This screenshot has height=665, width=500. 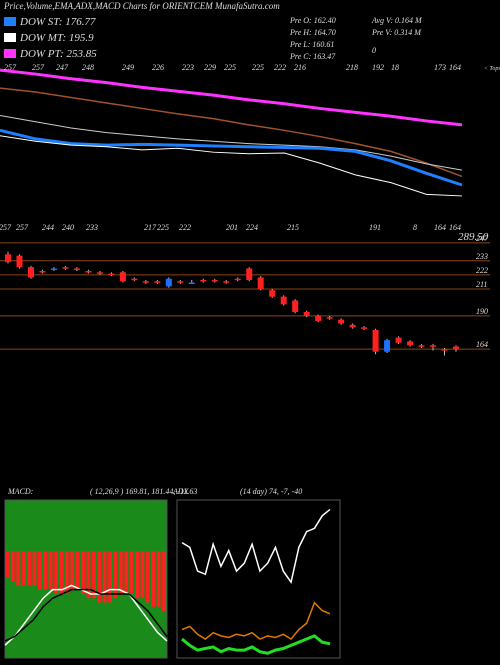 I want to click on low-label: 201, so click(x=232, y=227).